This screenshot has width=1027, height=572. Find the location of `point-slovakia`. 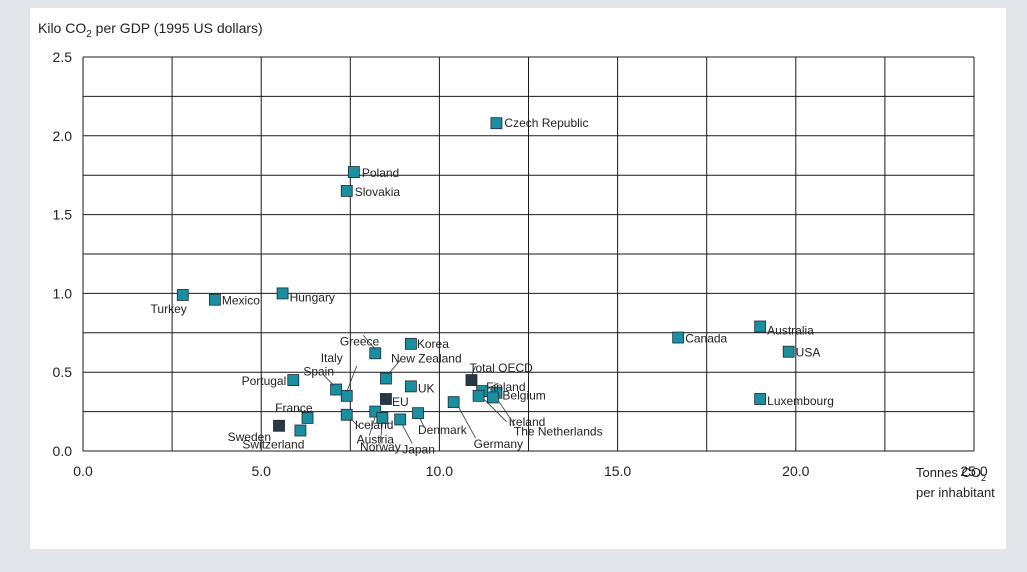

point-slovakia is located at coordinates (346, 191).